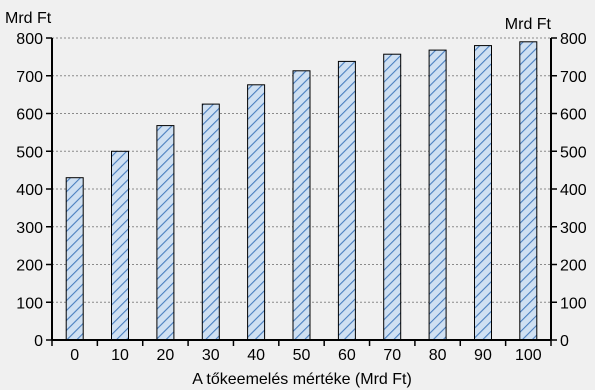  What do you see at coordinates (302, 379) in the screenshot?
I see `x-axis-title: A tőkeemelés mértéke (Mrd Ft)` at bounding box center [302, 379].